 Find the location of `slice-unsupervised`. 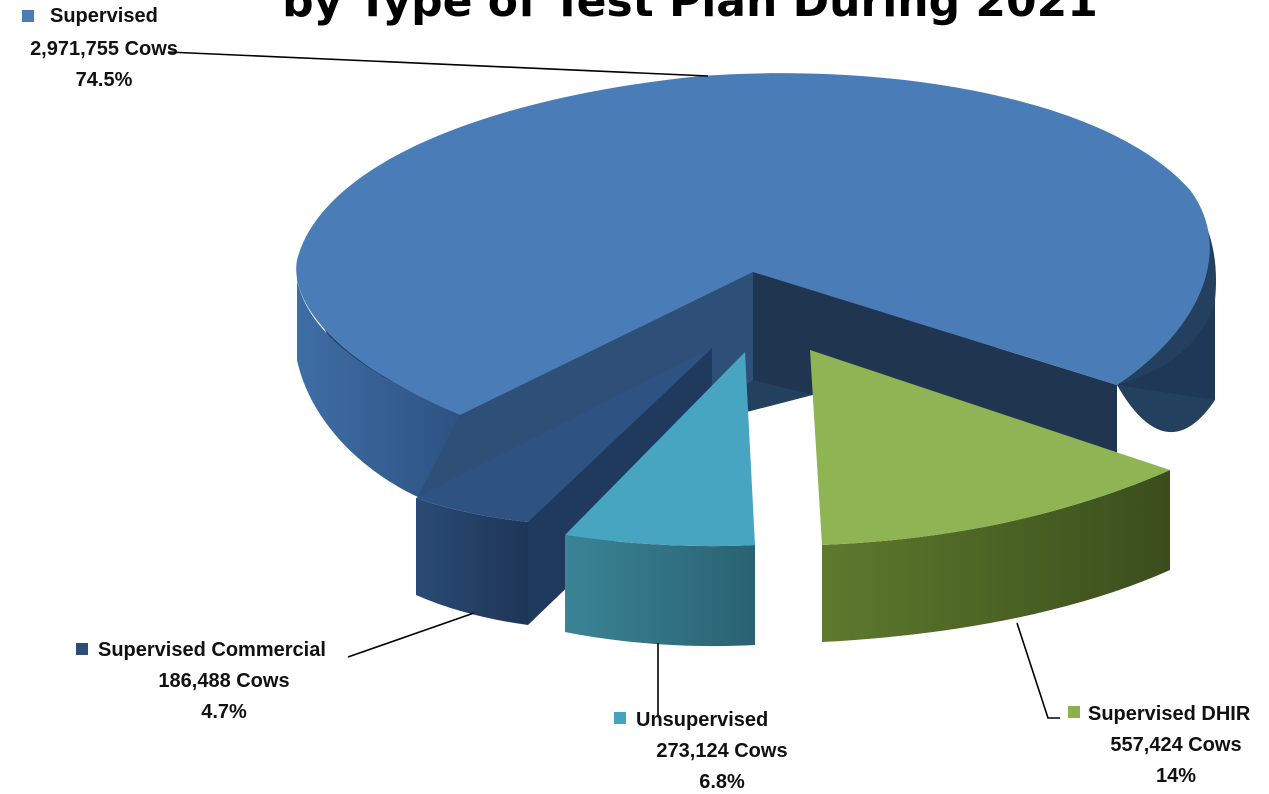

slice-unsupervised is located at coordinates (660, 499).